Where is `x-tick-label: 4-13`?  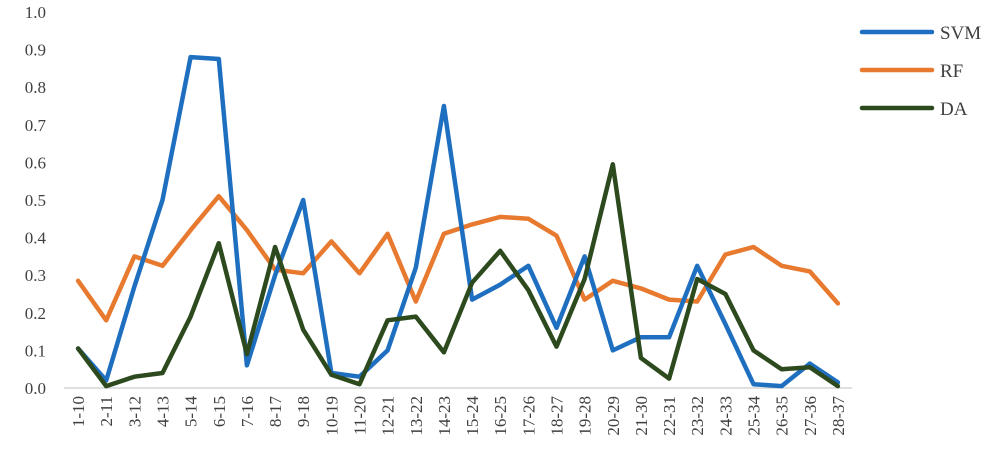
x-tick-label: 4-13 is located at coordinates (163, 411).